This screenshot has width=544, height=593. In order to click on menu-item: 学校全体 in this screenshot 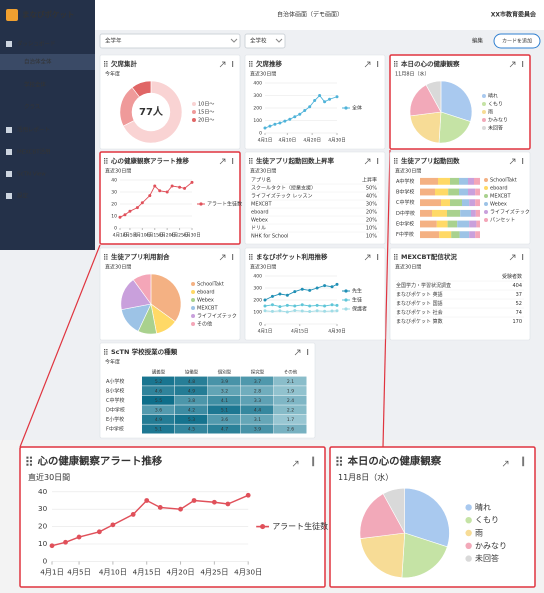, I will do `click(35, 85)`.